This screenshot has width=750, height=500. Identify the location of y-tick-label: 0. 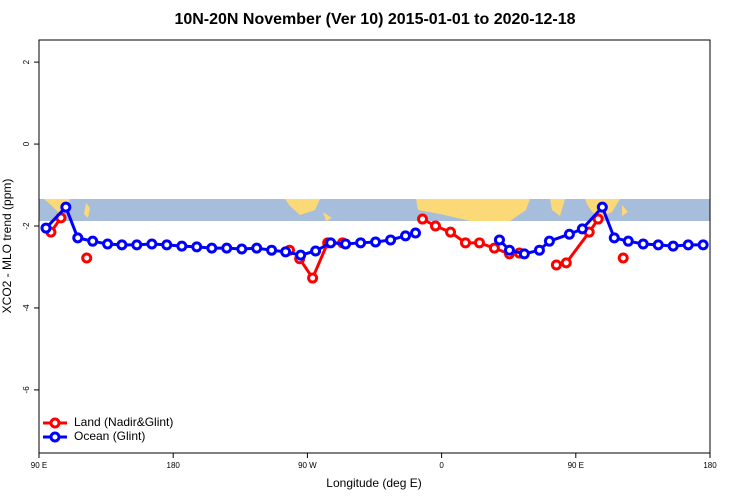
(26, 143).